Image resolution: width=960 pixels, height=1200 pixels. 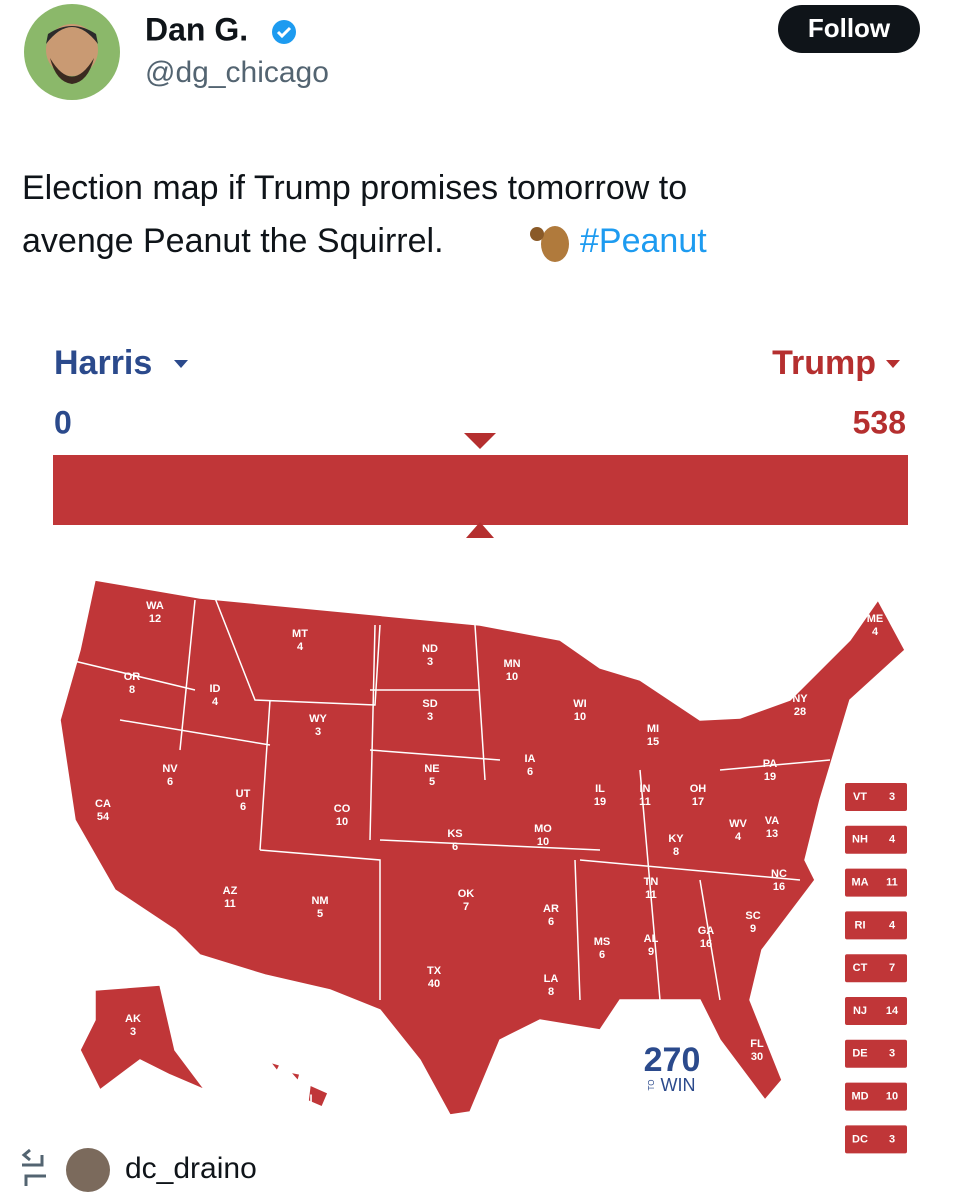 What do you see at coordinates (307, 1099) in the screenshot?
I see `state-abbr: HI` at bounding box center [307, 1099].